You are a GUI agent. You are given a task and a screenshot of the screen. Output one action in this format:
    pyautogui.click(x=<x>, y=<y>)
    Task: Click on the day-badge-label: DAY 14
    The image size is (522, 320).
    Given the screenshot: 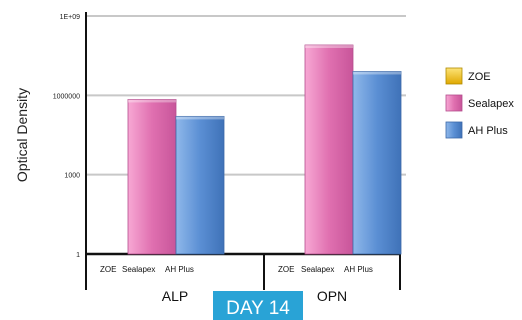 What is the action you would take?
    pyautogui.click(x=258, y=308)
    